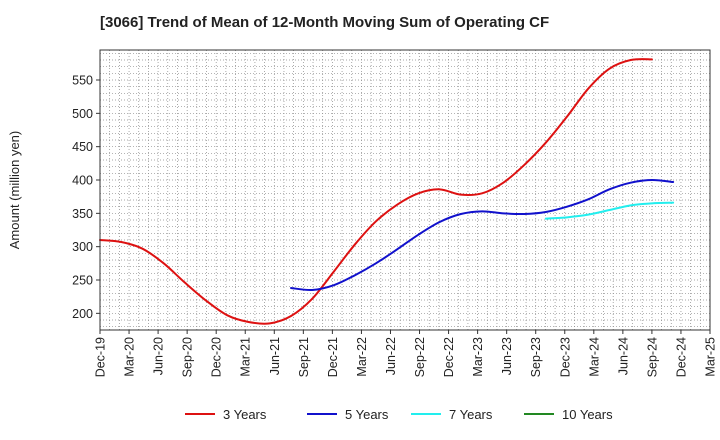 The width and height of the screenshot is (720, 440). What do you see at coordinates (246, 357) in the screenshot?
I see `x-tick-label: Mar-21` at bounding box center [246, 357].